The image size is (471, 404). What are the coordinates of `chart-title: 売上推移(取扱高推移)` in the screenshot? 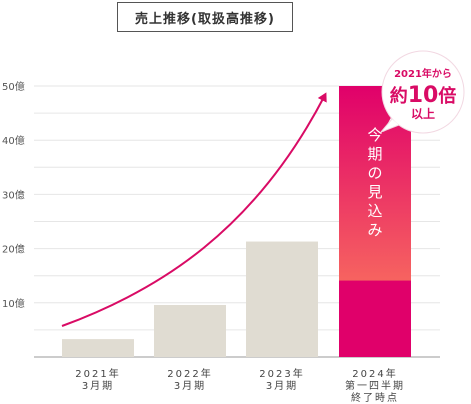 It's located at (205, 17).